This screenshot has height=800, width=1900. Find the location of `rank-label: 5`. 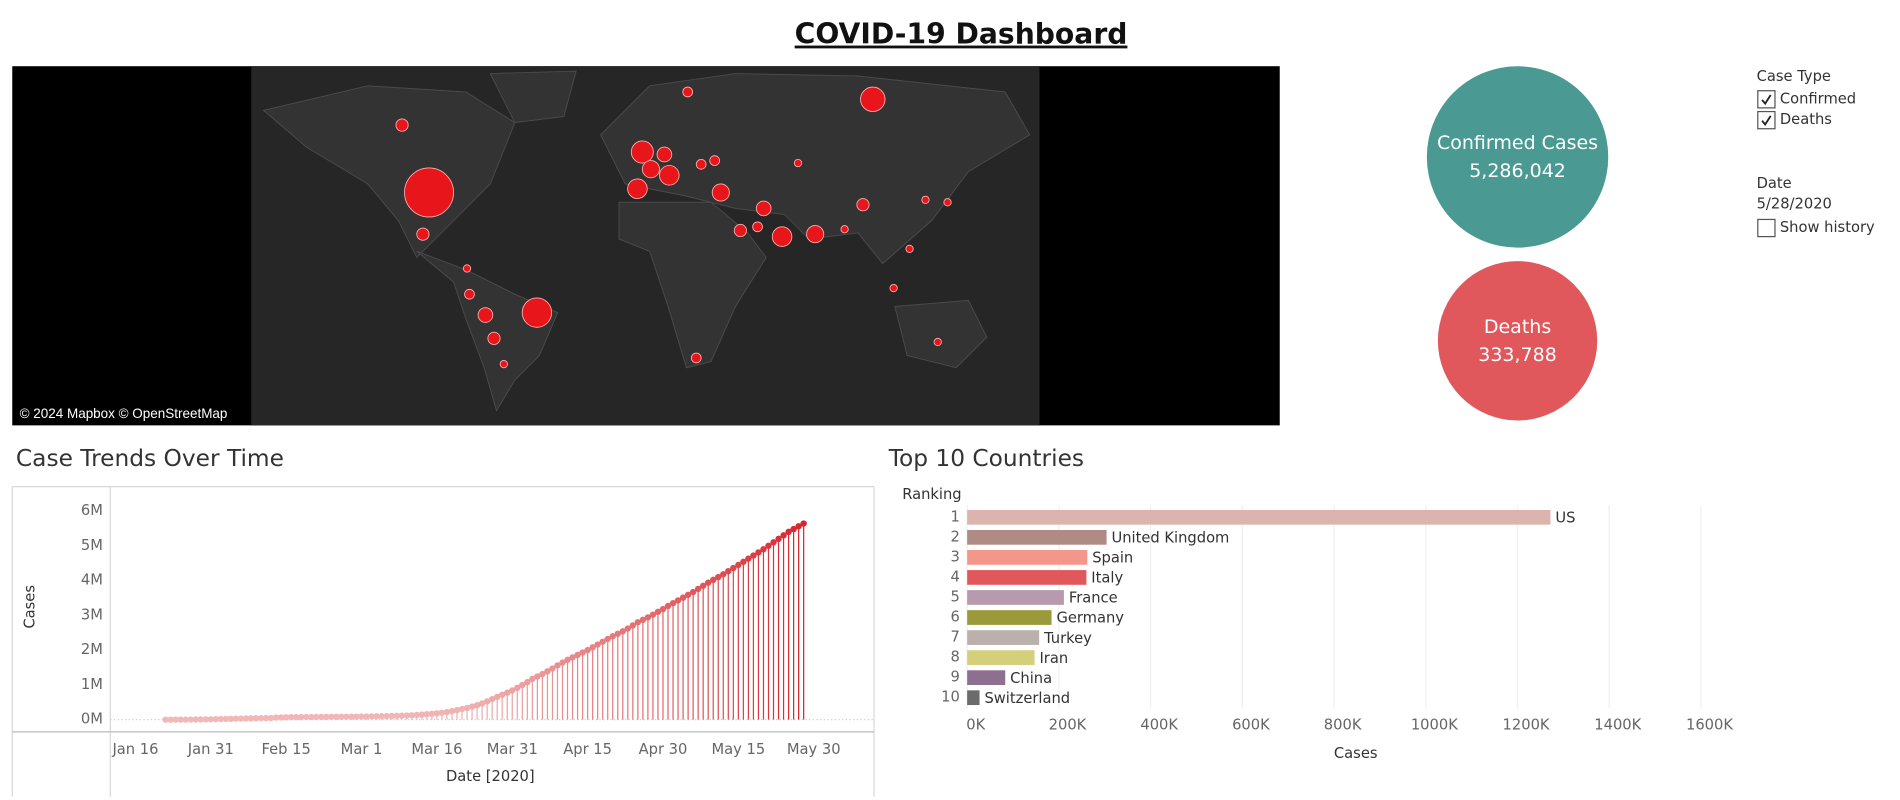

rank-label: 5 is located at coordinates (954, 596).